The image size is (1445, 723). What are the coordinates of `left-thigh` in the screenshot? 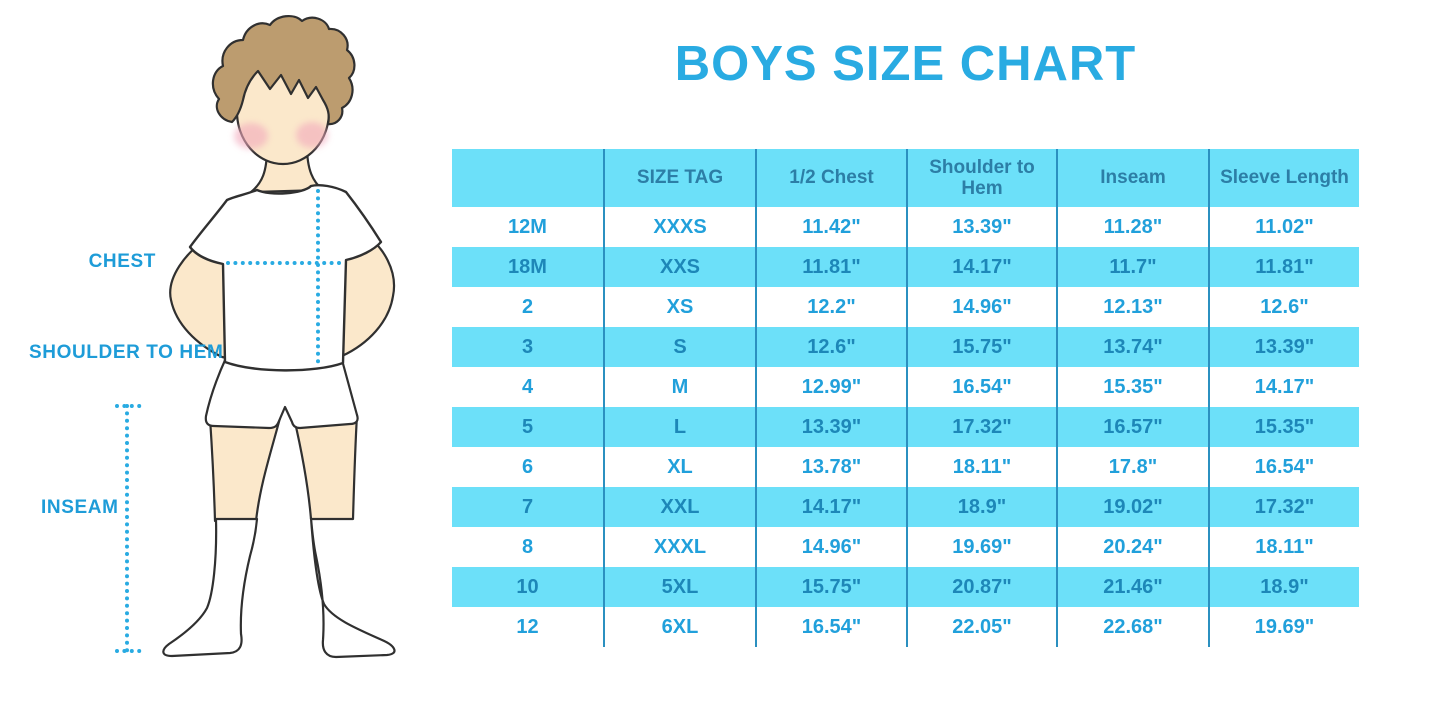 It's located at (245, 469).